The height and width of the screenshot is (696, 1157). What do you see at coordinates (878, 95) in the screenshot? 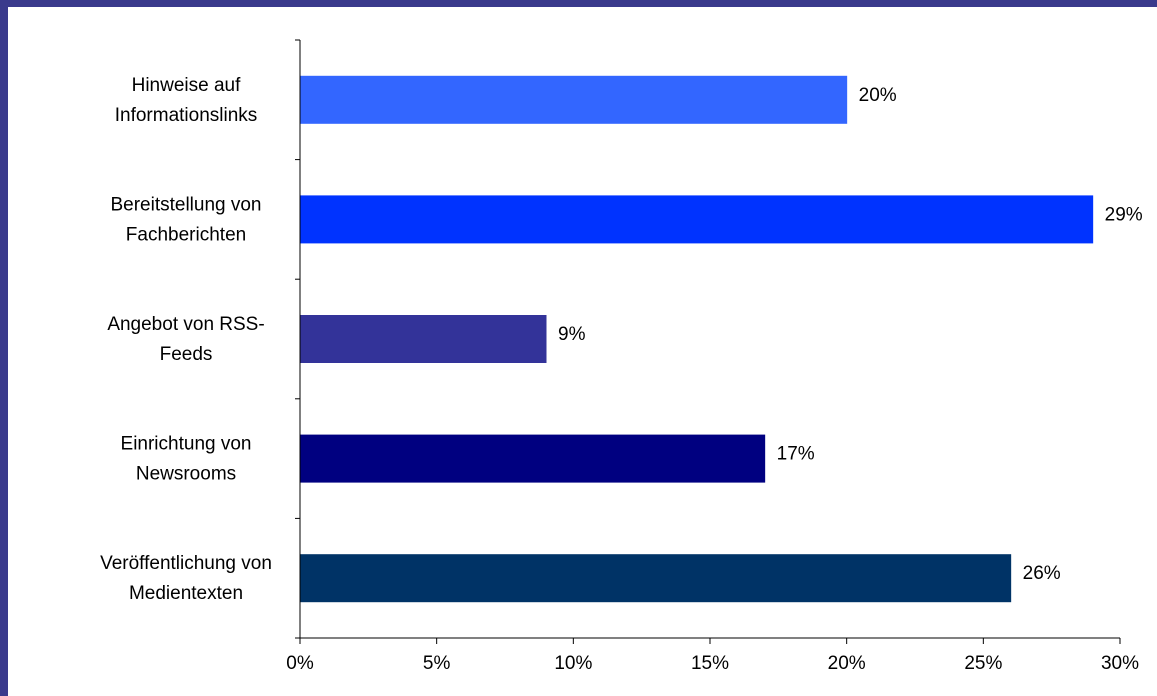
I see `data-label: 20%` at bounding box center [878, 95].